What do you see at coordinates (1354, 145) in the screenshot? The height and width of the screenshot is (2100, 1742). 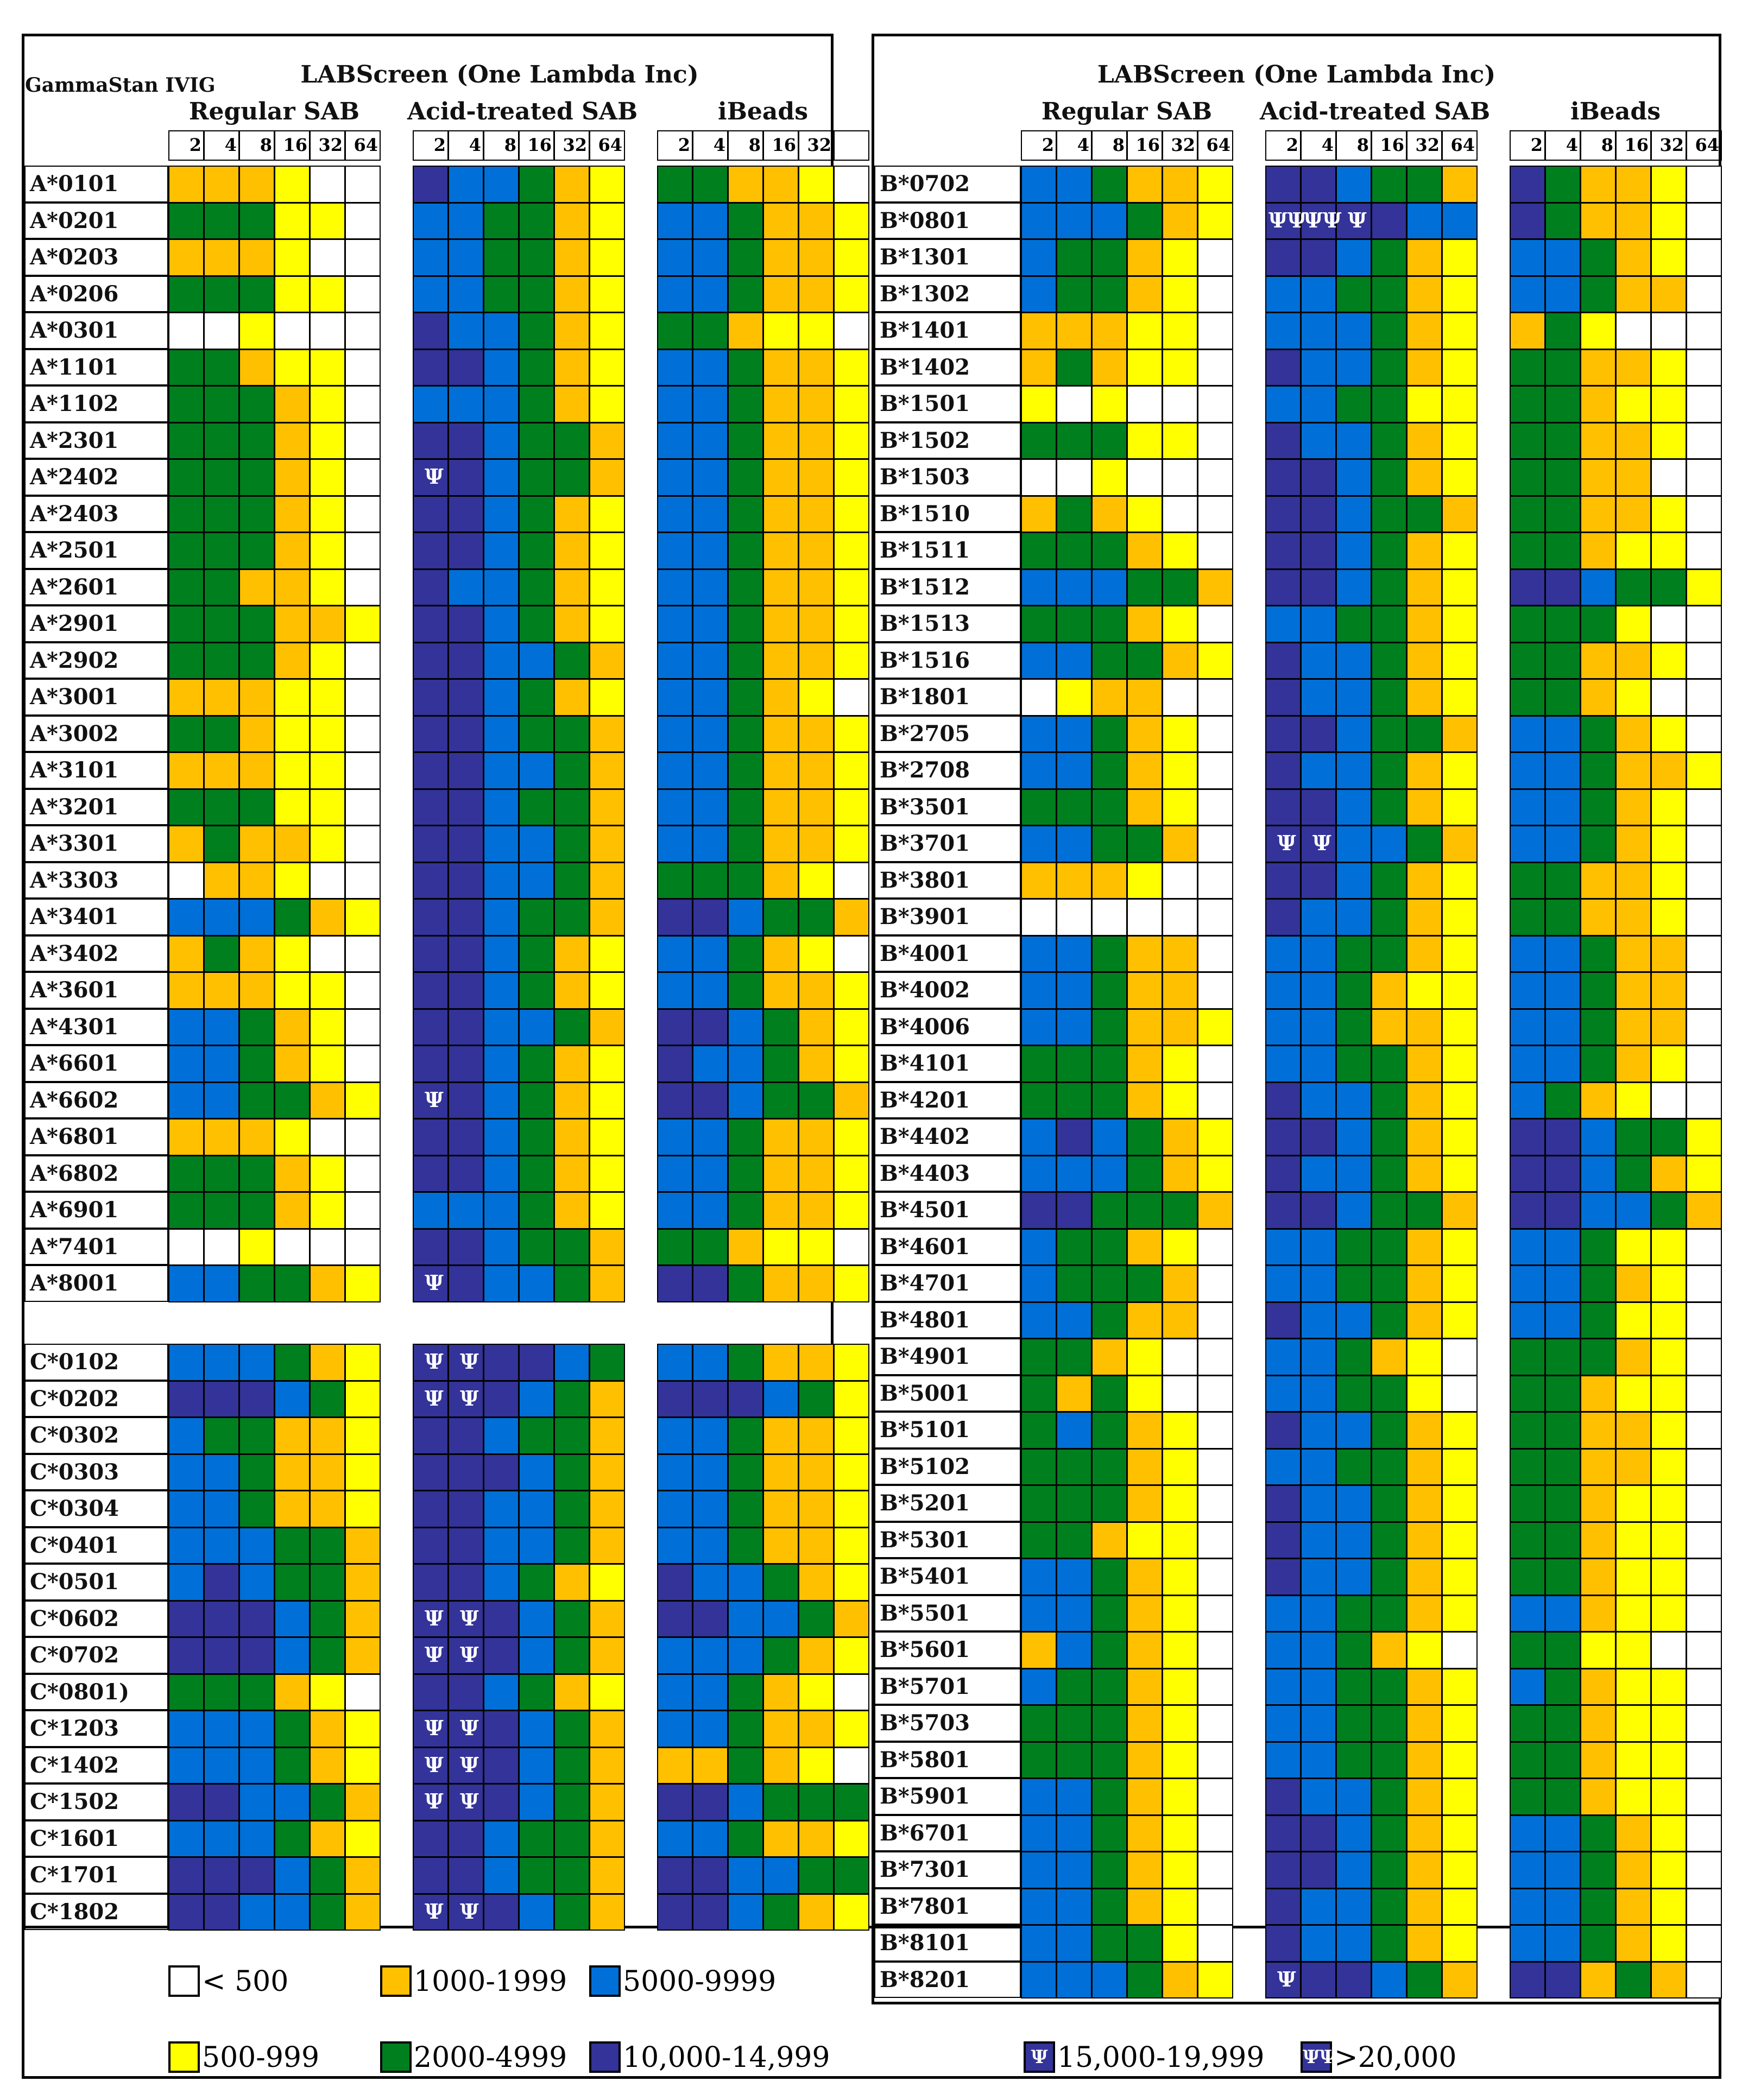 I see `dilution-tick: 8` at bounding box center [1354, 145].